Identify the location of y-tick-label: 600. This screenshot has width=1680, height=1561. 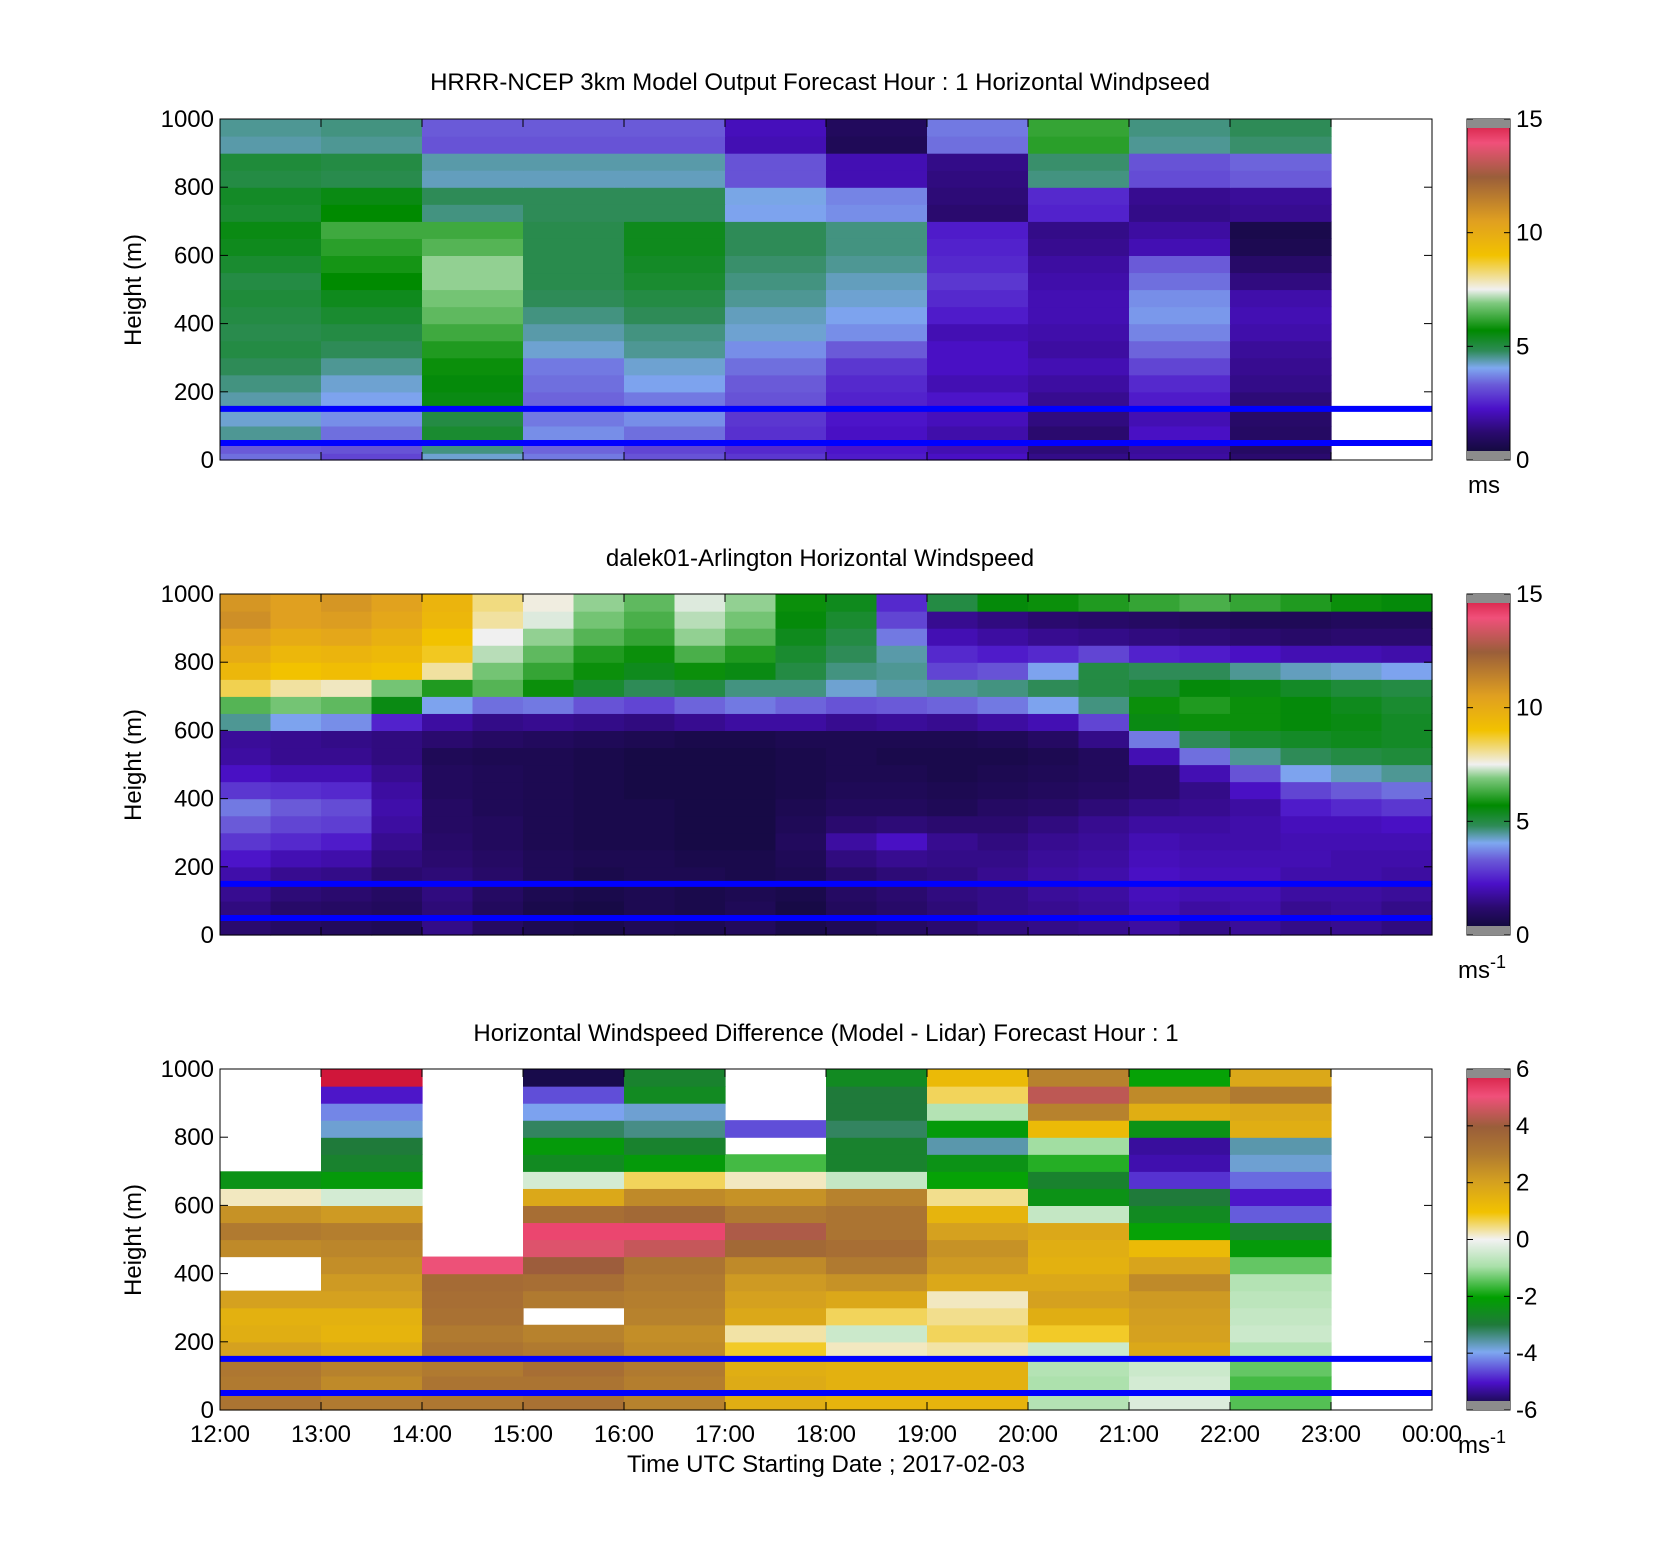
(194, 730).